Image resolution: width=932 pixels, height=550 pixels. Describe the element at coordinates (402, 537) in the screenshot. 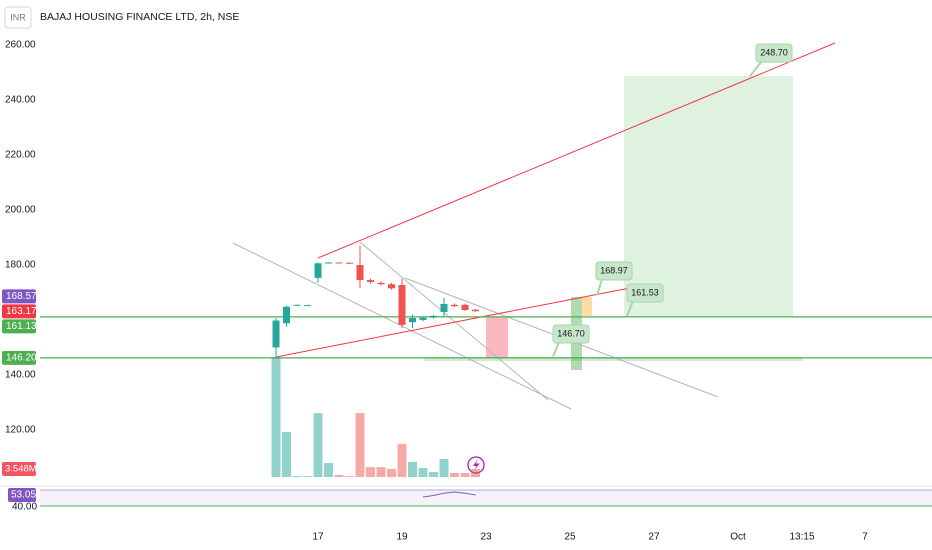

I see `x-tick-label: 19` at that location.